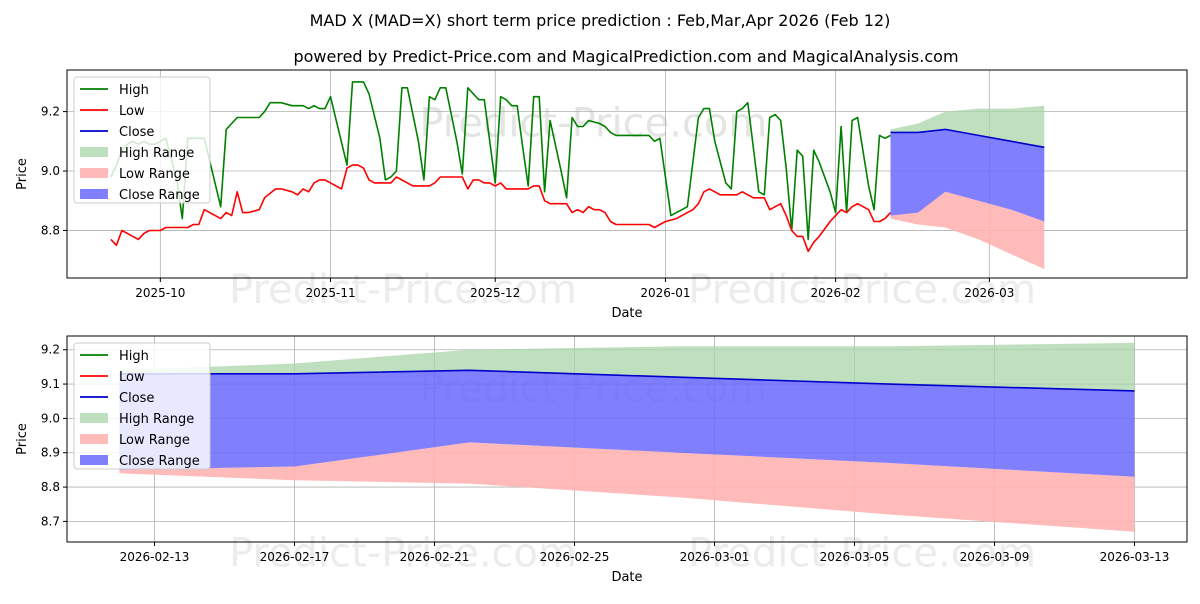 Image resolution: width=1200 pixels, height=604 pixels. I want to click on x-tick-label: 2025-10, so click(160, 293).